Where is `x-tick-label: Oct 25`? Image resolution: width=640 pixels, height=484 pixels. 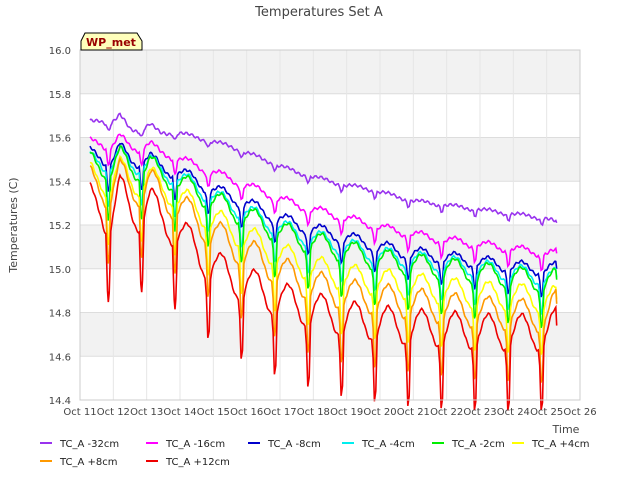 x-tick-label: Oct 25 is located at coordinates (546, 412).